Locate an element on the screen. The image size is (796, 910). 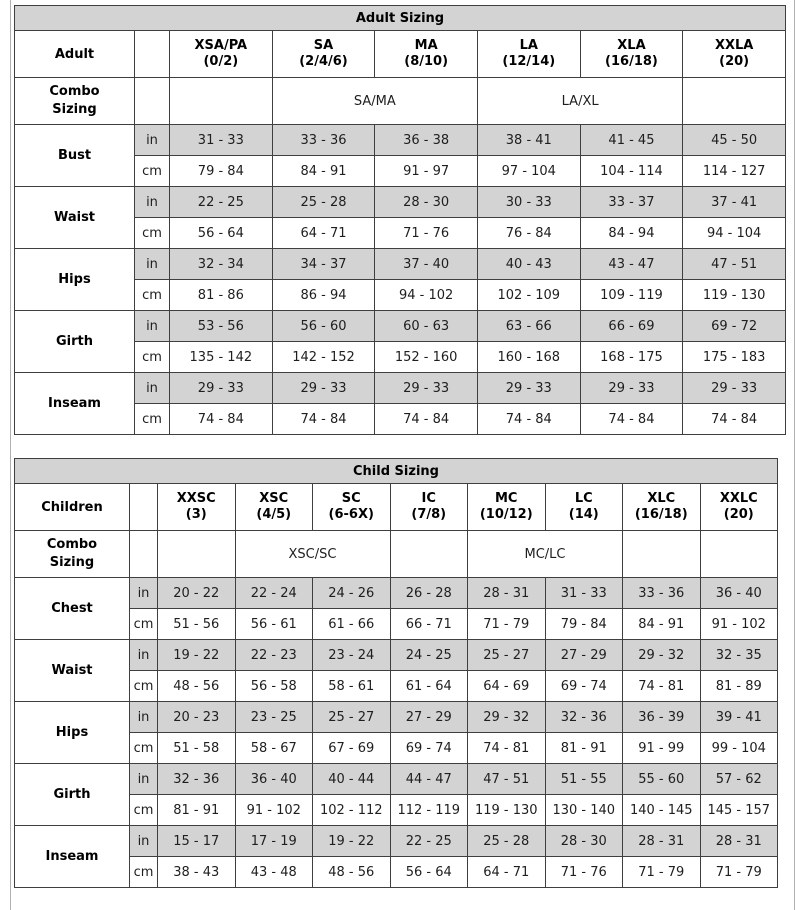
group-label: Children is located at coordinates (72, 507).